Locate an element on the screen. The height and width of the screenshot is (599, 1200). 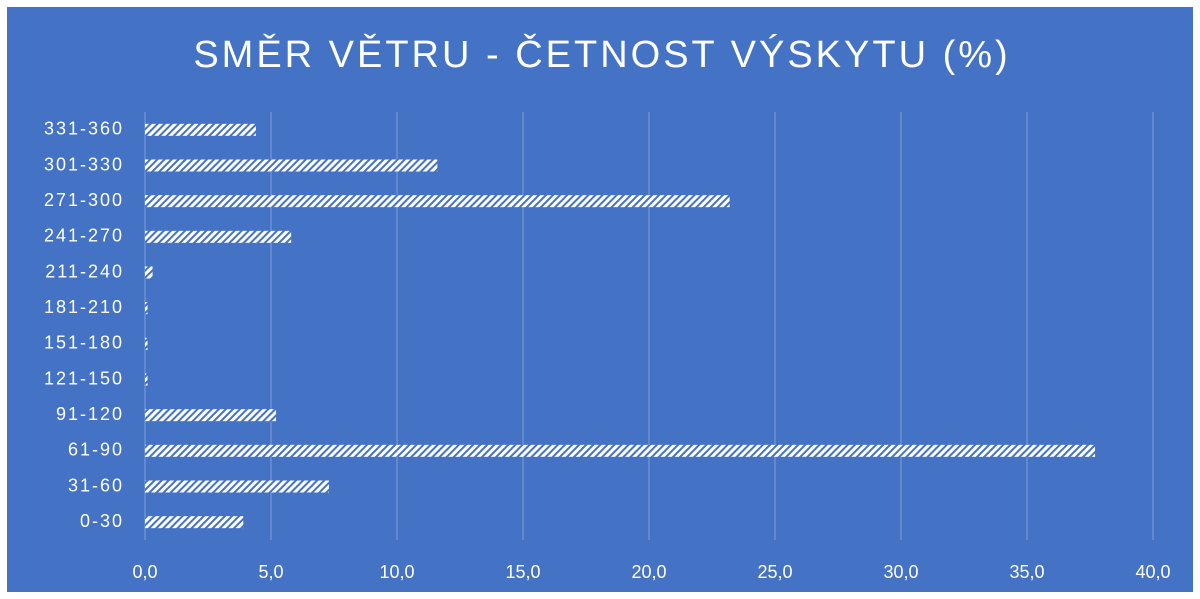
x-tick-label: 40,0 is located at coordinates (1152, 572).